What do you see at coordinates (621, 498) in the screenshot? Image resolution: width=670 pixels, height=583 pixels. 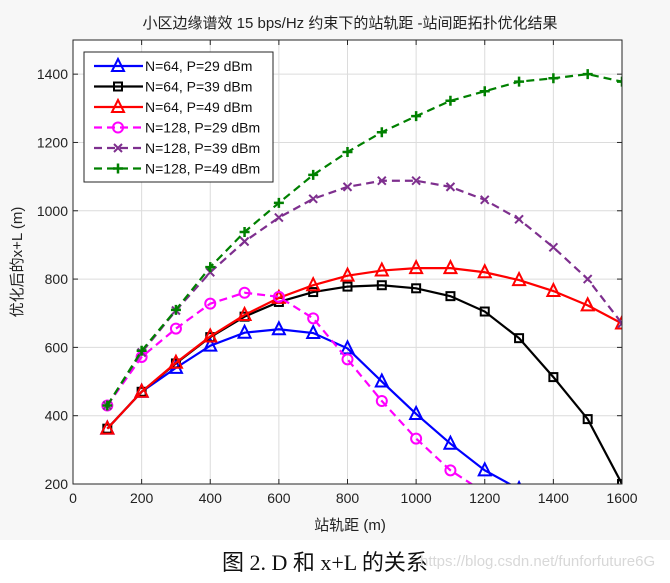 I see `x-tick-label: 1600` at bounding box center [621, 498].